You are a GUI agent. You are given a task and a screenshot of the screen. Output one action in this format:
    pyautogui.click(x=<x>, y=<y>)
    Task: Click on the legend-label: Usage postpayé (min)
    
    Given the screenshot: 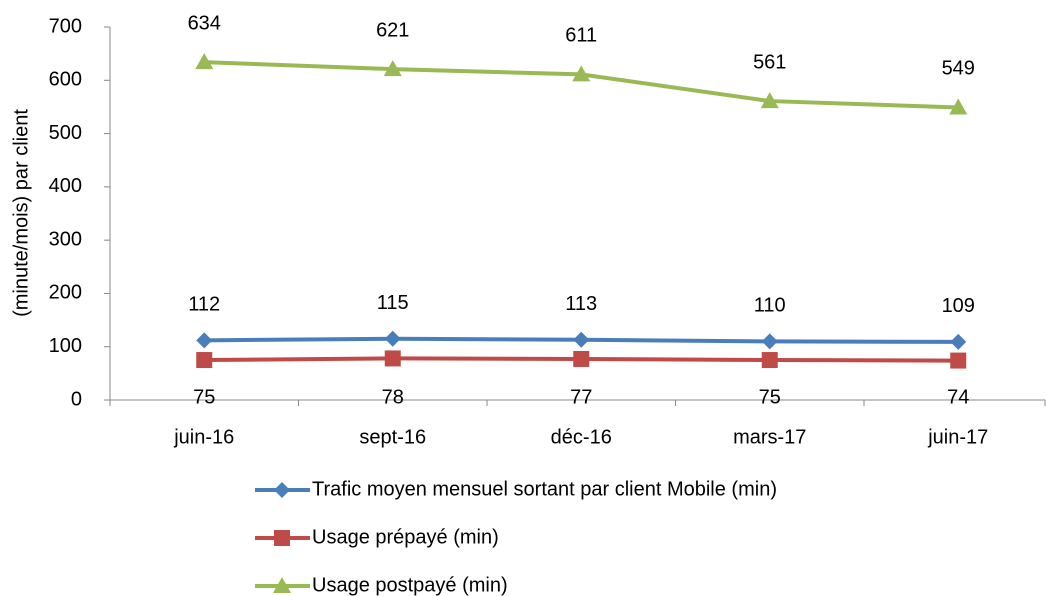 What is the action you would take?
    pyautogui.click(x=410, y=585)
    